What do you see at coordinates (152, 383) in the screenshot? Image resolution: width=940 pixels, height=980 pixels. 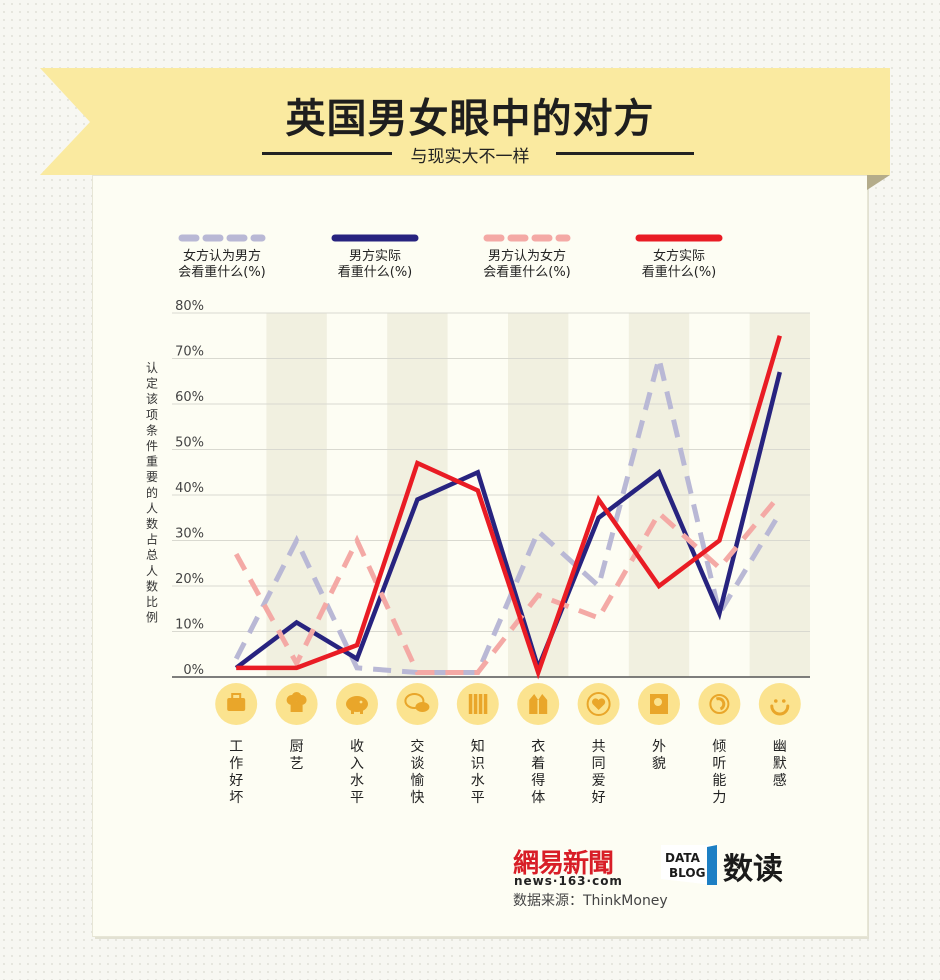 I see `y-axis-label-char: 定` at bounding box center [152, 383].